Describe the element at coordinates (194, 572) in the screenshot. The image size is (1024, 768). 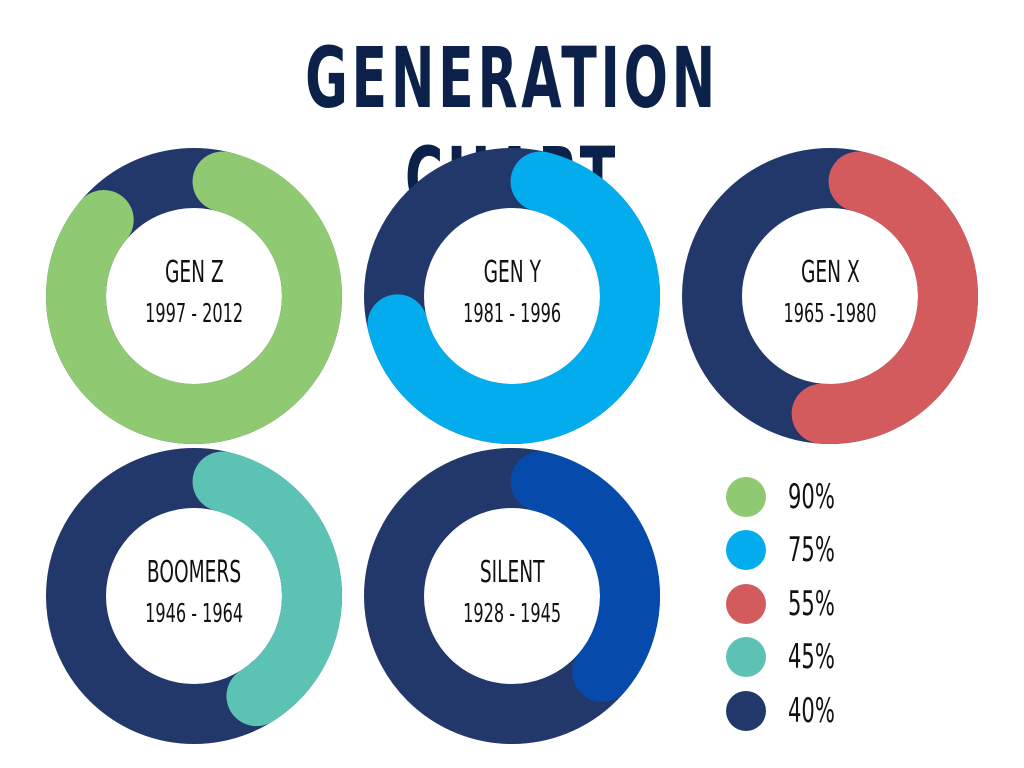
I see `generation-name: BOOMERS` at that location.